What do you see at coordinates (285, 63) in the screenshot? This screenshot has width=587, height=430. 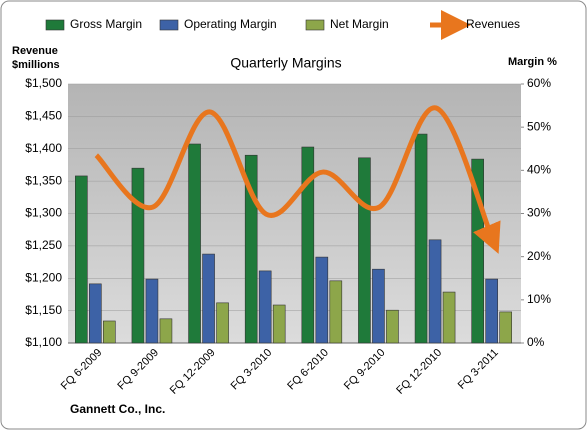 I see `chart-title: Quarterly Margins` at bounding box center [285, 63].